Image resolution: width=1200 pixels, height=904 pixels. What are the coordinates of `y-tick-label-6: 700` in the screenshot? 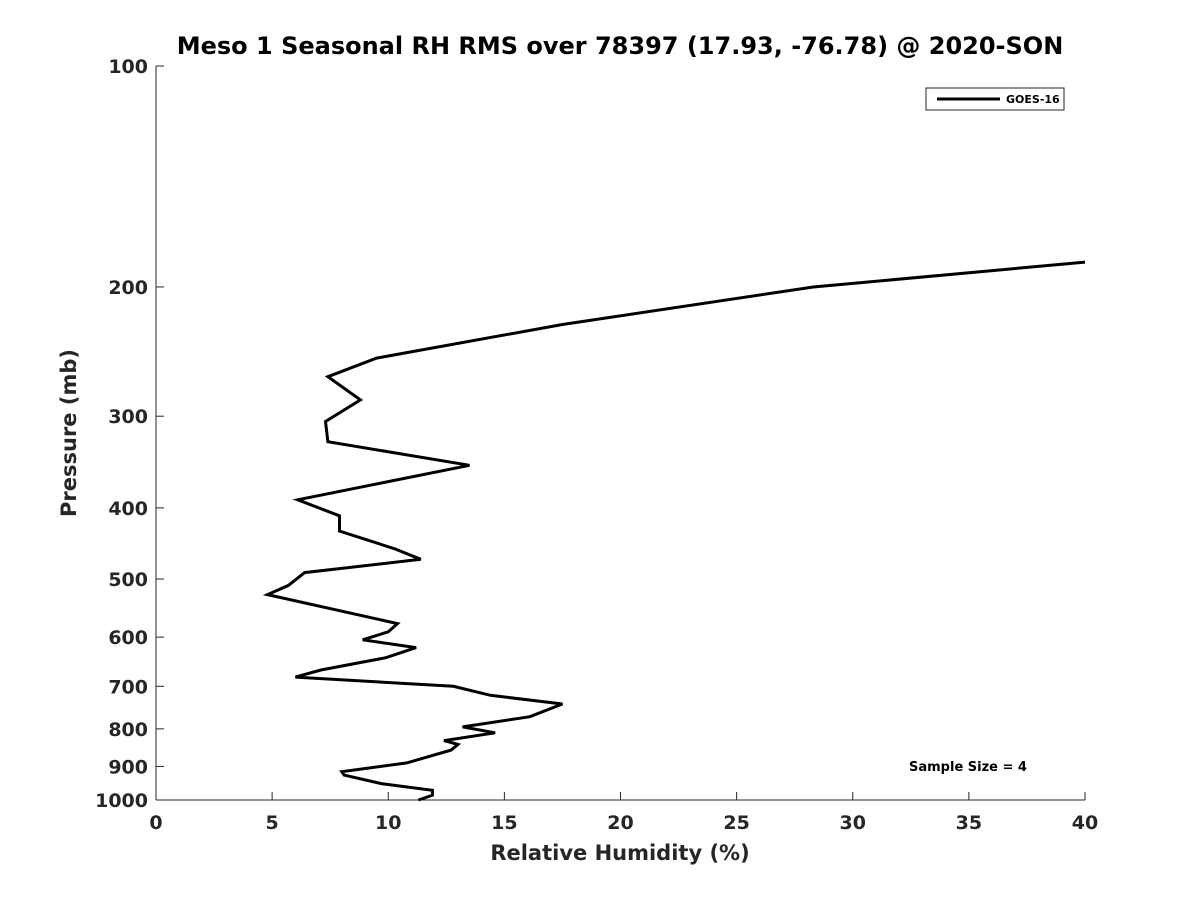 It's located at (128, 687).